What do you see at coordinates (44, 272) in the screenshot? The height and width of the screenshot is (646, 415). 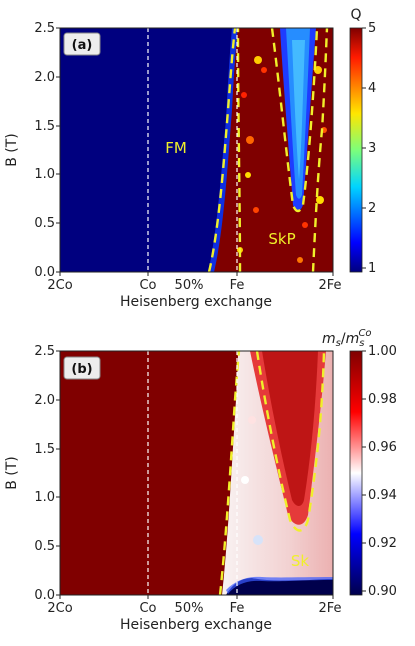 I see `ytick-a-0: 0.0` at bounding box center [44, 272].